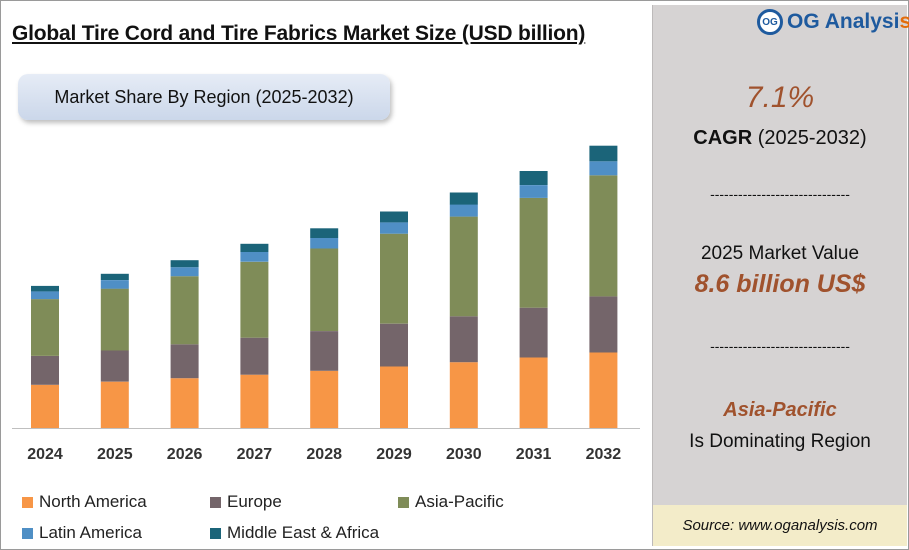 Image resolution: width=909 pixels, height=550 pixels. I want to click on legend-item-latin-america: Latin America, so click(82, 533).